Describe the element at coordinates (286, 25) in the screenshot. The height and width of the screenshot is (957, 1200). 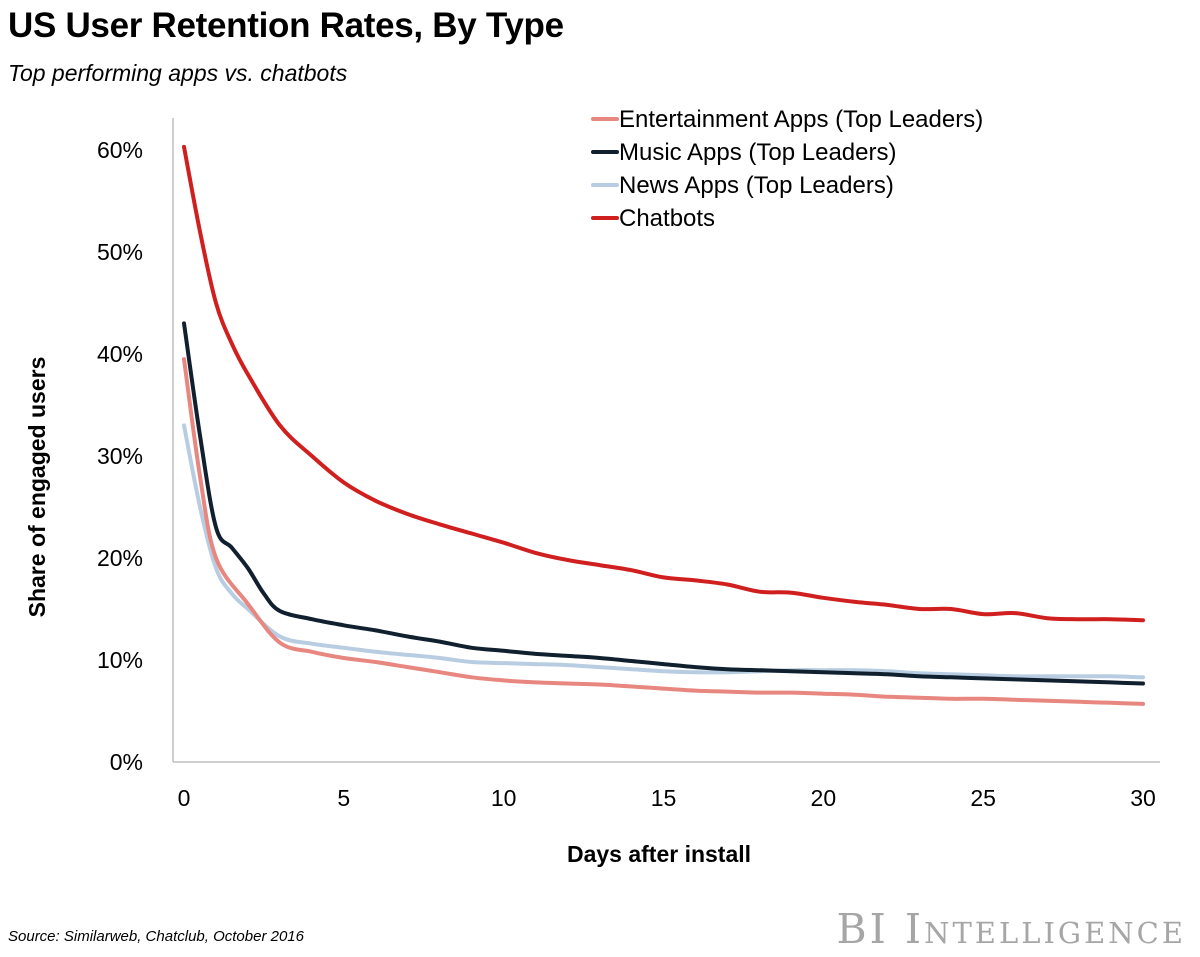
I see `chart-title: US User Retention Rates, By Type` at that location.